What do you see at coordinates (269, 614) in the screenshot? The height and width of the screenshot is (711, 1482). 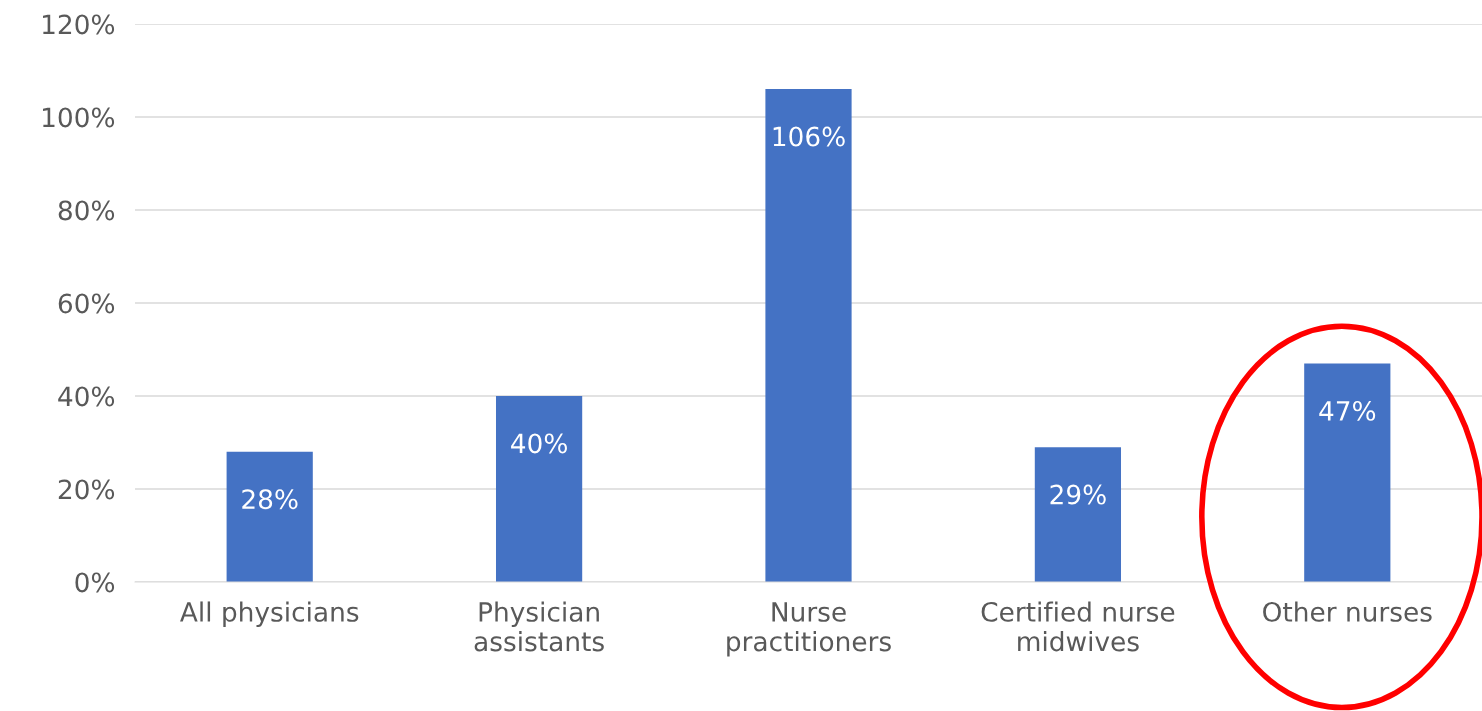 I see `x-tick-label: All physicians` at bounding box center [269, 614].